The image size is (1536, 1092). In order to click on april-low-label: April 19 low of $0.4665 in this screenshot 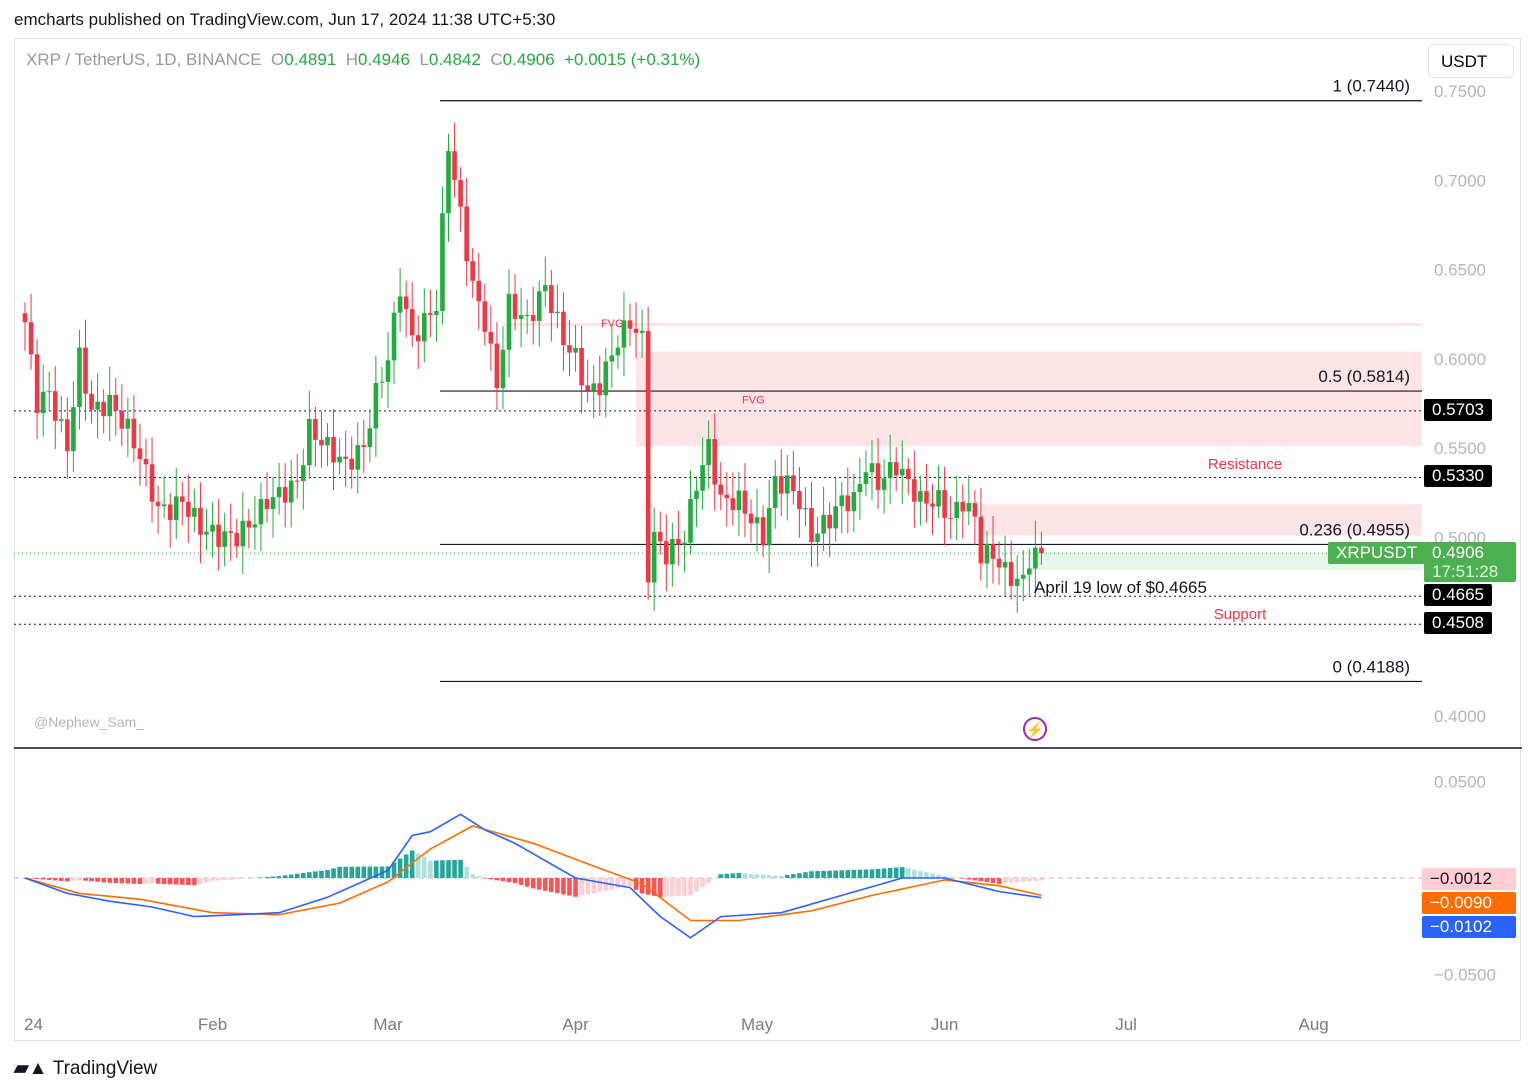, I will do `click(1120, 587)`.